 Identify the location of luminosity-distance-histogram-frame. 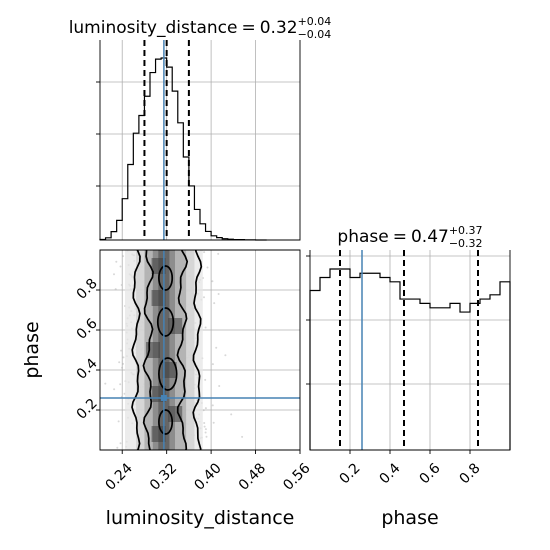
(200, 140).